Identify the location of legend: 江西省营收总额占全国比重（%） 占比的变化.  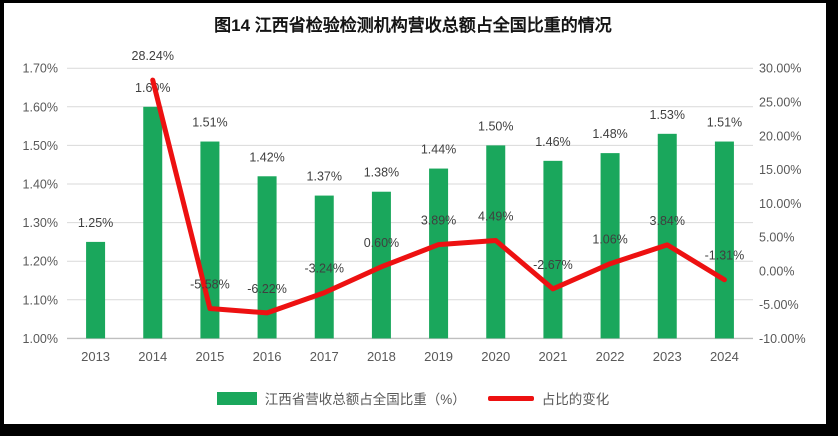
(413, 398).